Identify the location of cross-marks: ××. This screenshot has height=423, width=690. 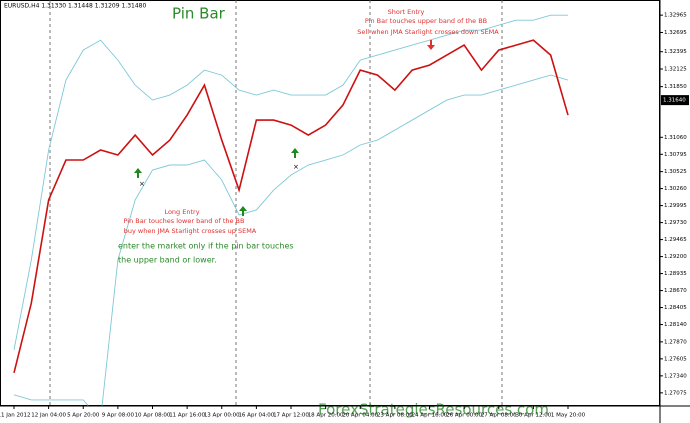
(219, 175).